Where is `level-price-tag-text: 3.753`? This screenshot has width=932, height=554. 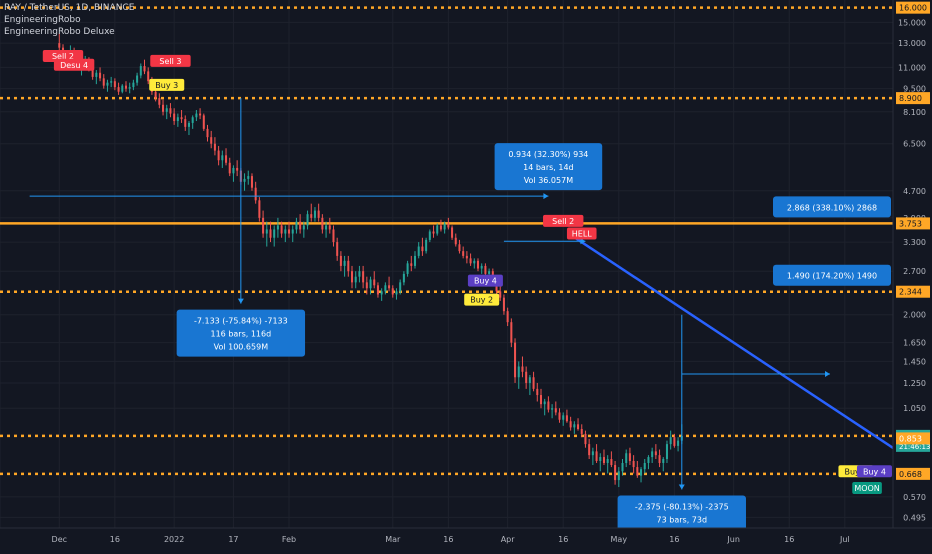 level-price-tag-text: 3.753 is located at coordinates (910, 223).